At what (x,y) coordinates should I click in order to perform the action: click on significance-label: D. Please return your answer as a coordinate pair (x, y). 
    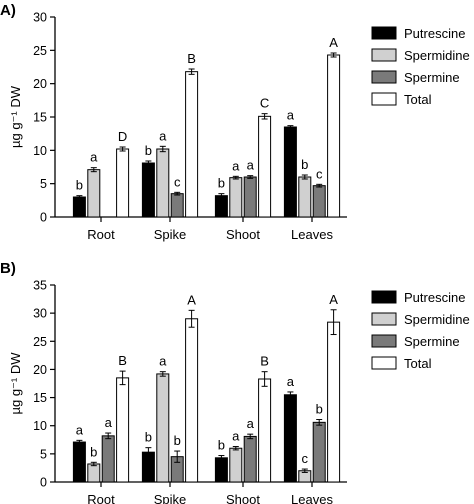
    Looking at the image, I should click on (122, 136).